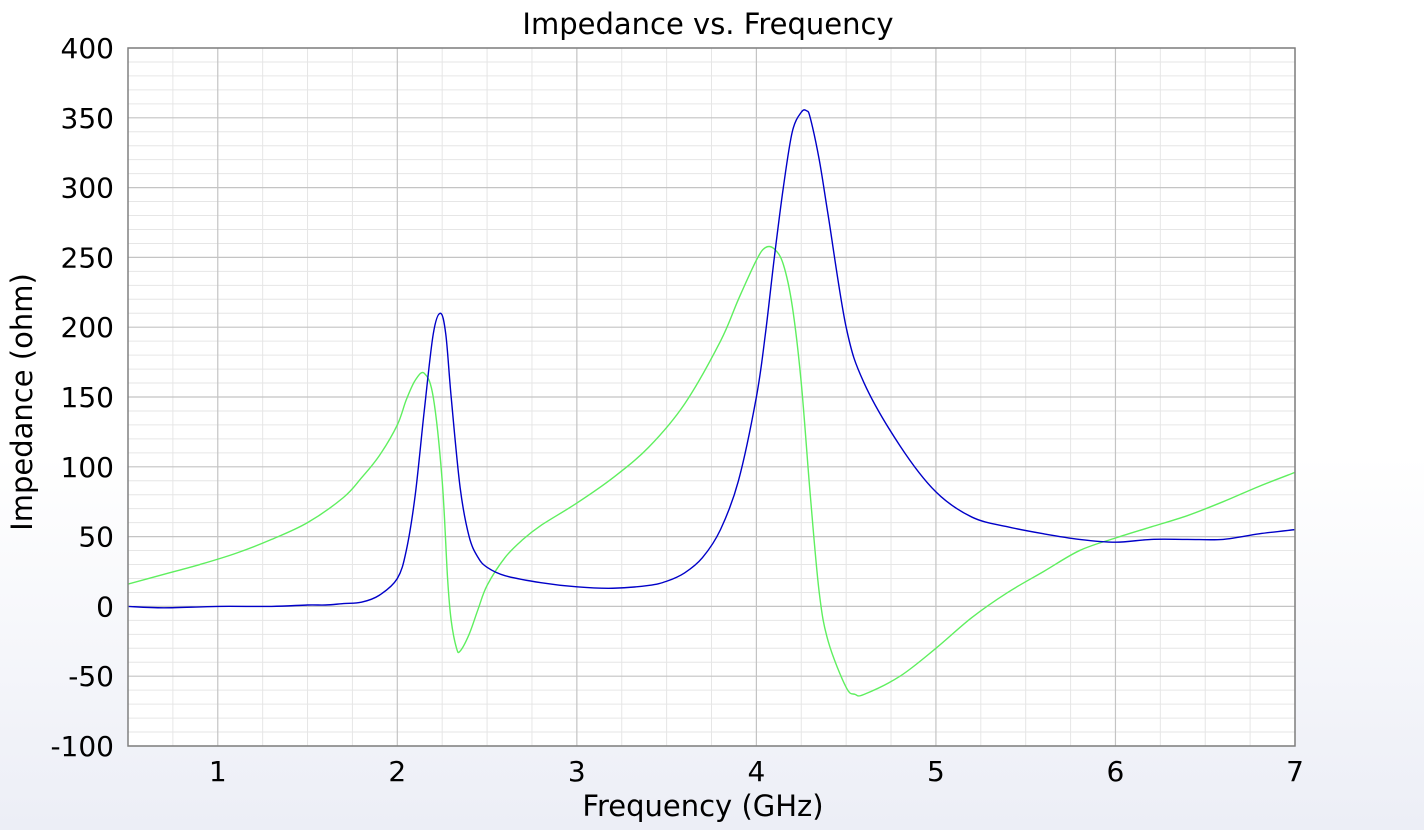 Image resolution: width=1424 pixels, height=830 pixels. I want to click on x-tick-label: 4, so click(756, 771).